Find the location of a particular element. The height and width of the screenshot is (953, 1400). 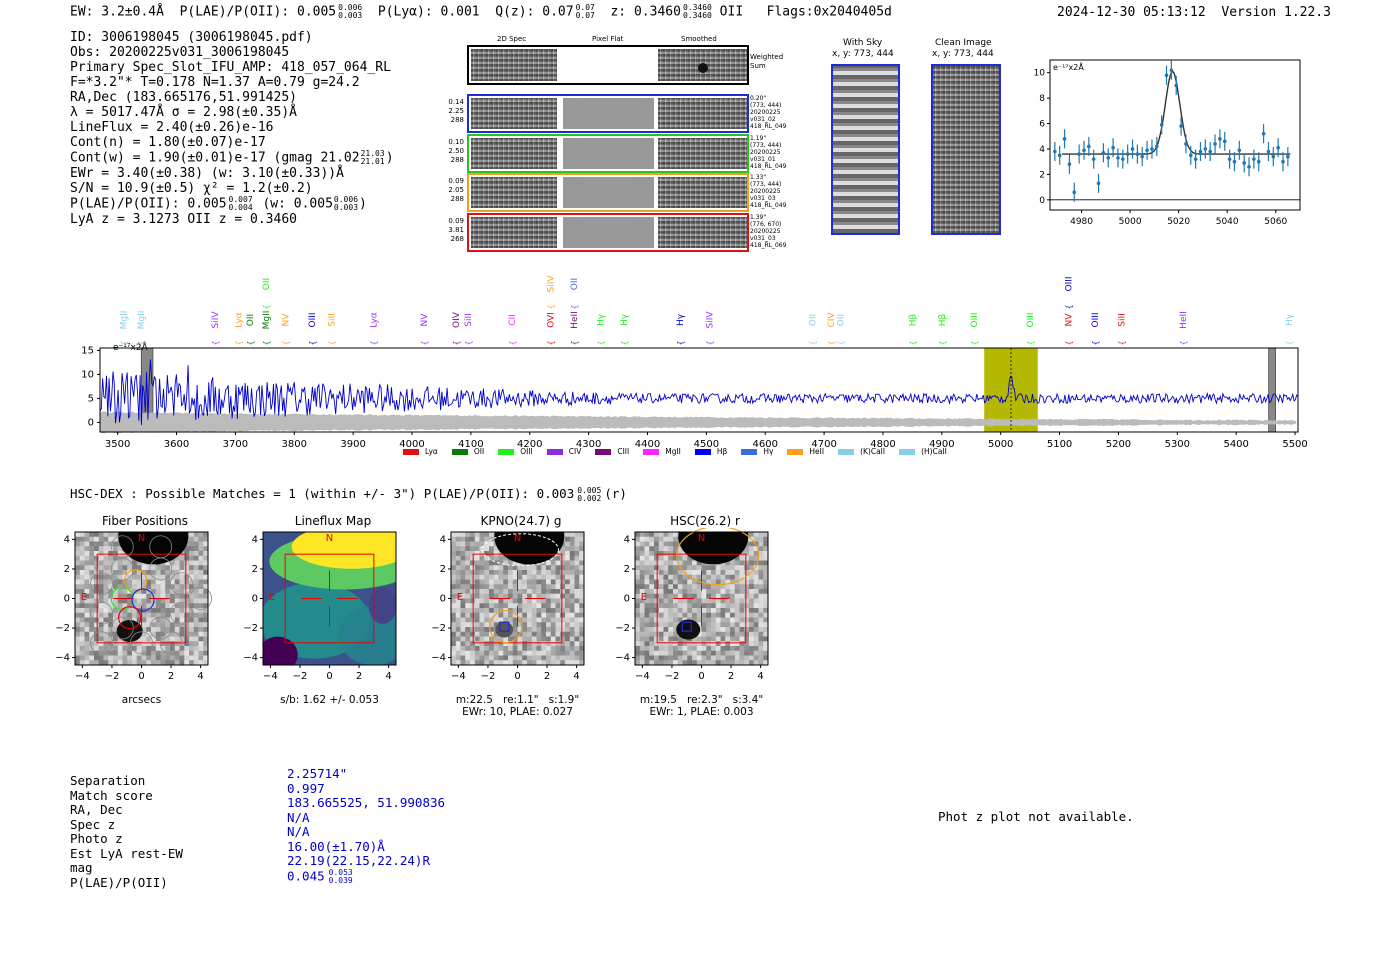

zoom-unit-label: e⁻¹⁷x2Å is located at coordinates (1068, 66).